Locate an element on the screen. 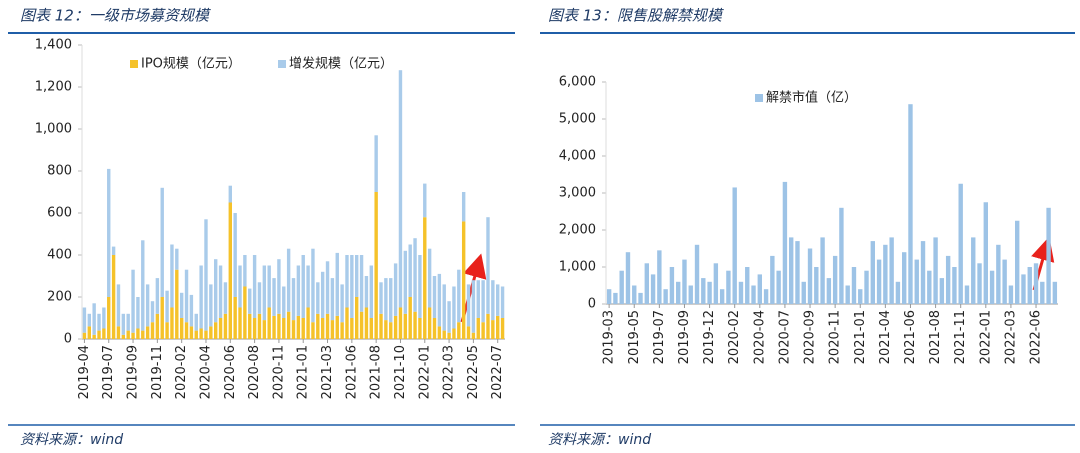 The width and height of the screenshot is (1080, 453). y-tick-label: 5,000 is located at coordinates (577, 119).